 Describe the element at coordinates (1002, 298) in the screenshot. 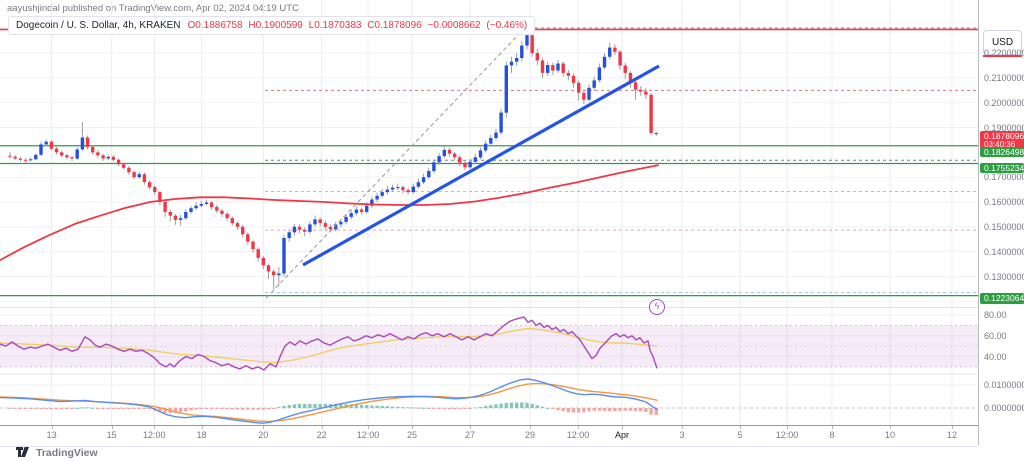

I see `price-line-badge: 0.1223064` at that location.